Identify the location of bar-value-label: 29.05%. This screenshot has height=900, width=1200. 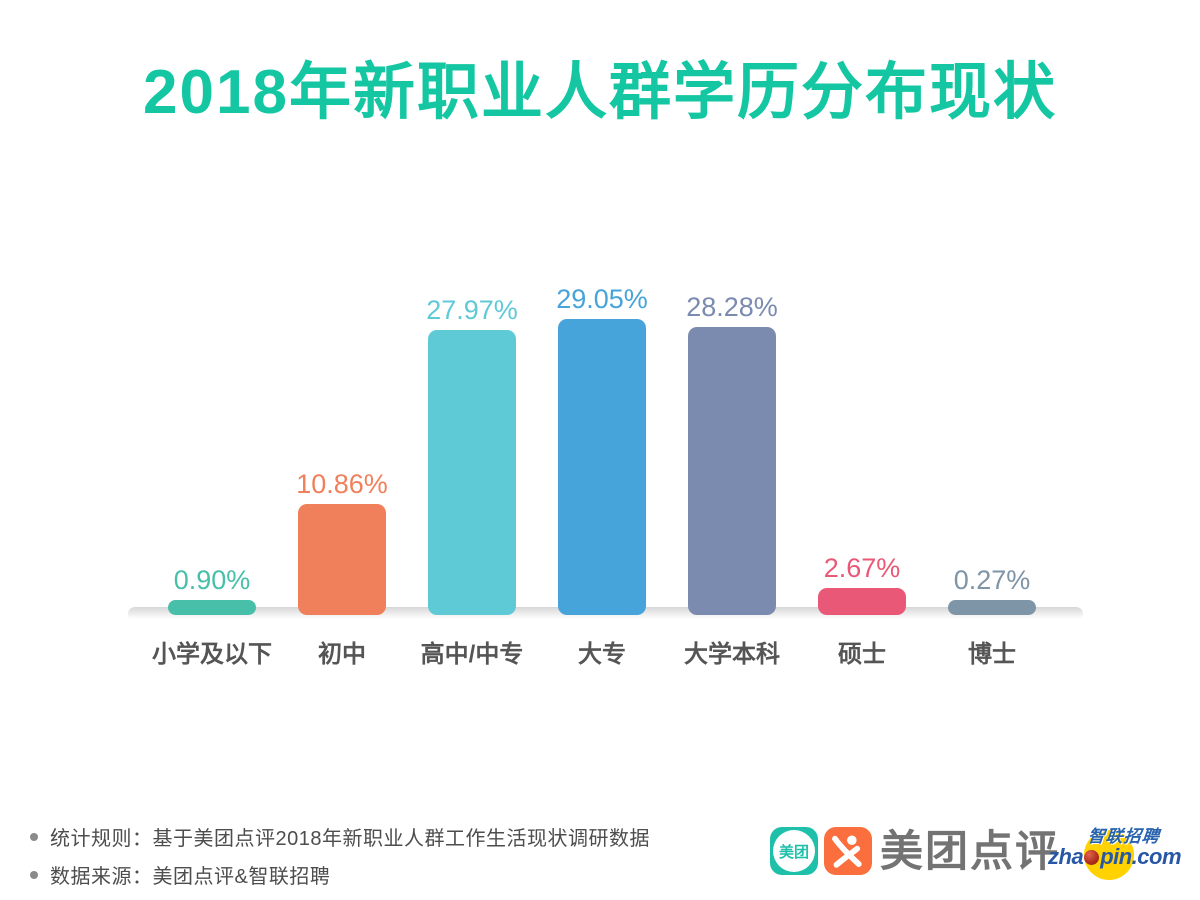
(602, 299).